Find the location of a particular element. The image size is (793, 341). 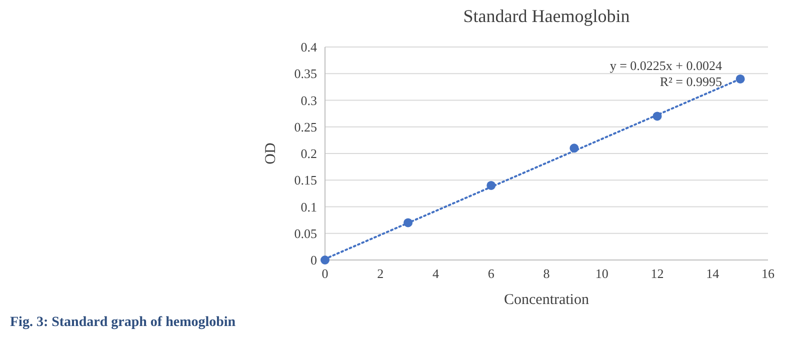

caption: Fig. 3: Standard graph of hemoglobin is located at coordinates (123, 322).